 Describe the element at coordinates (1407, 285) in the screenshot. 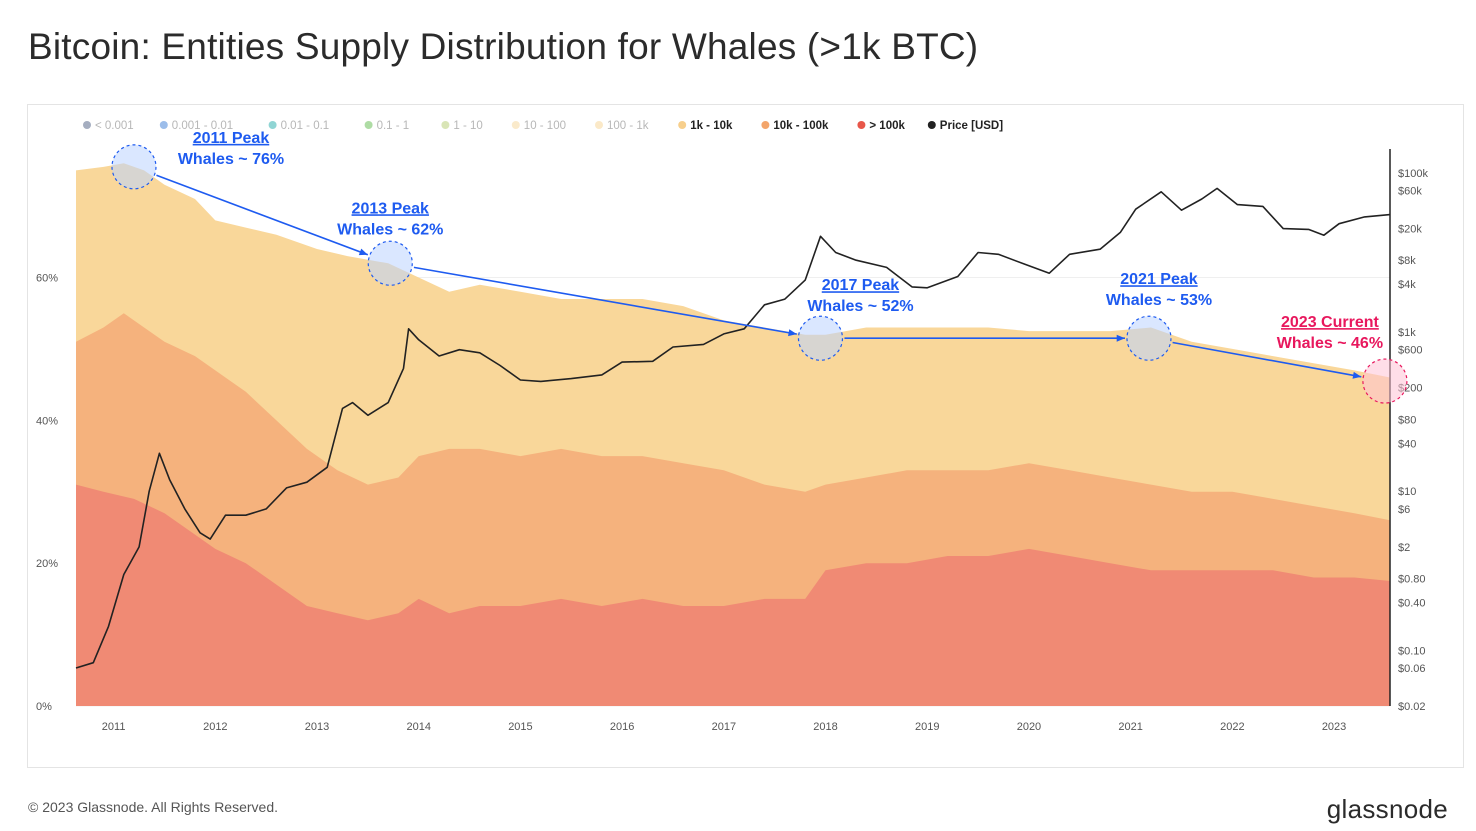

I see `y-right-tick-label: $4k` at that location.